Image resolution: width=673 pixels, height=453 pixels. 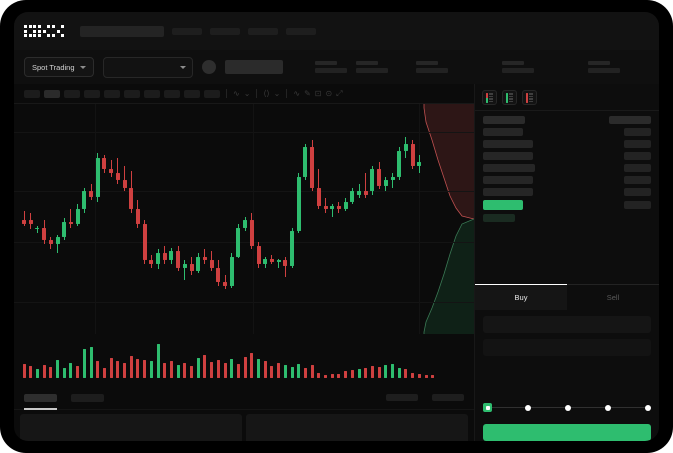 I want to click on fullscreen-icon: ⤢, so click(x=339, y=93).